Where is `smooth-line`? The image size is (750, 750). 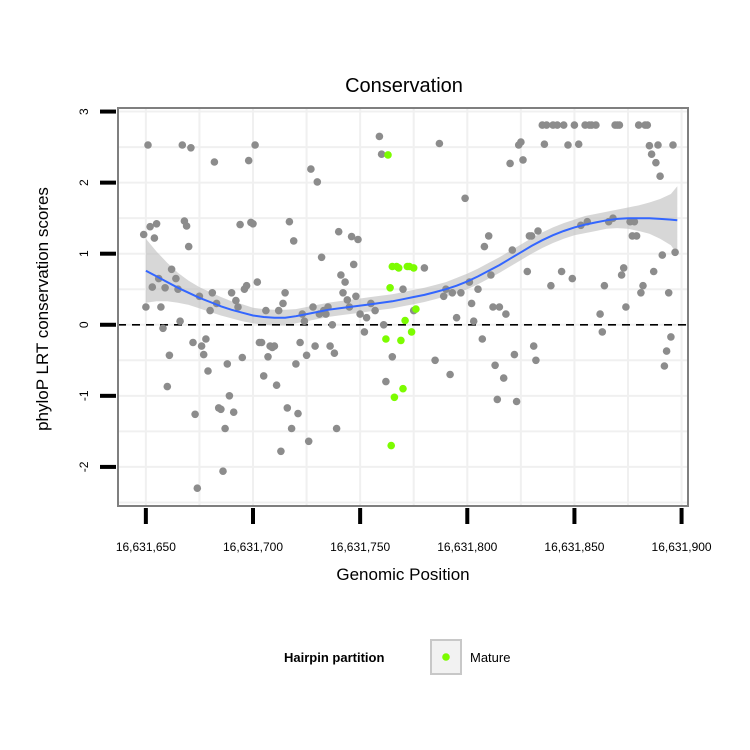
smooth-line is located at coordinates (411, 268).